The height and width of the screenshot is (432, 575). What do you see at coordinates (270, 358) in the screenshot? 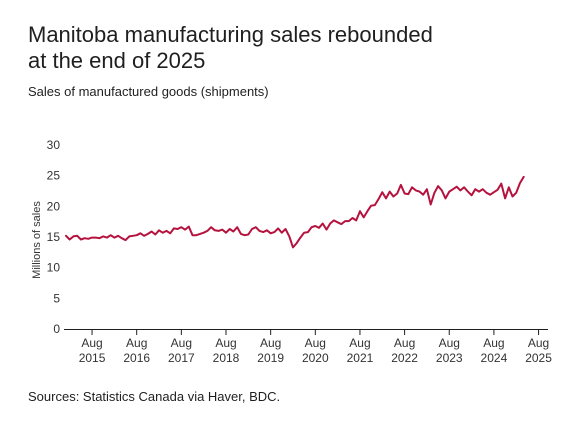
I see `x-tick-label-year: 2019` at bounding box center [270, 358].